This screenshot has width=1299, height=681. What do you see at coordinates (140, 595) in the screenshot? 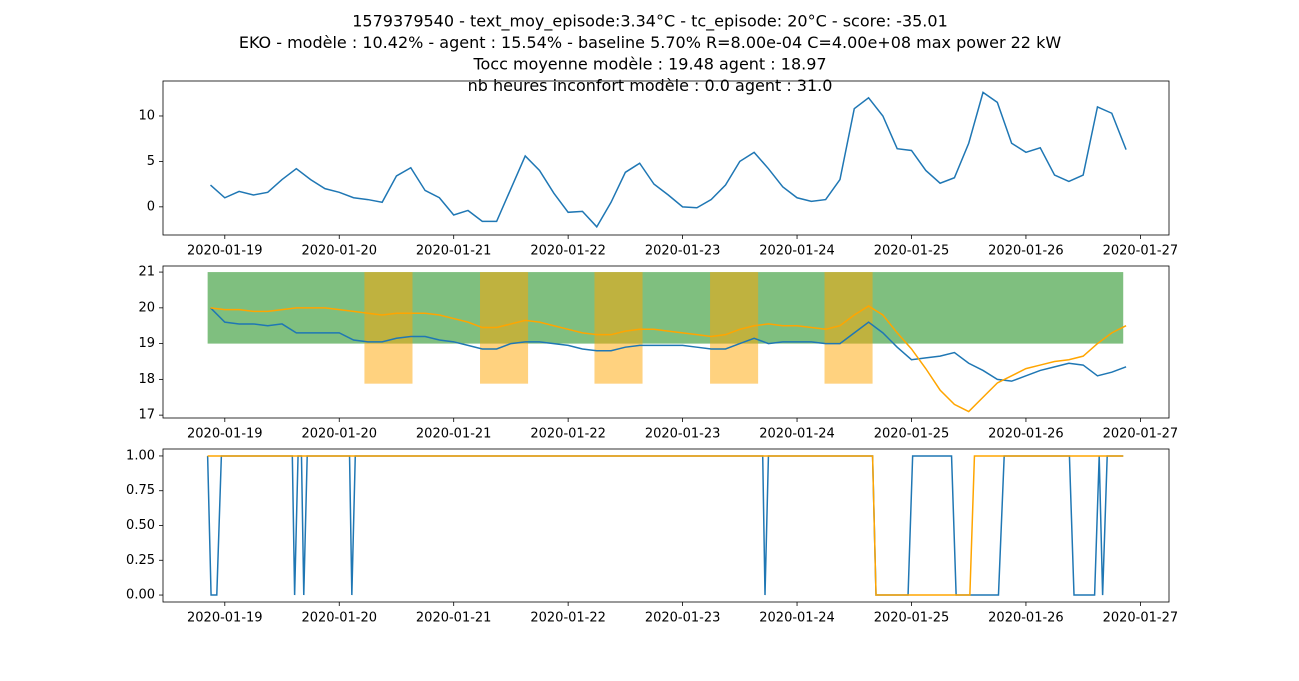
I see `y-tick-label: 0.00` at bounding box center [140, 595].